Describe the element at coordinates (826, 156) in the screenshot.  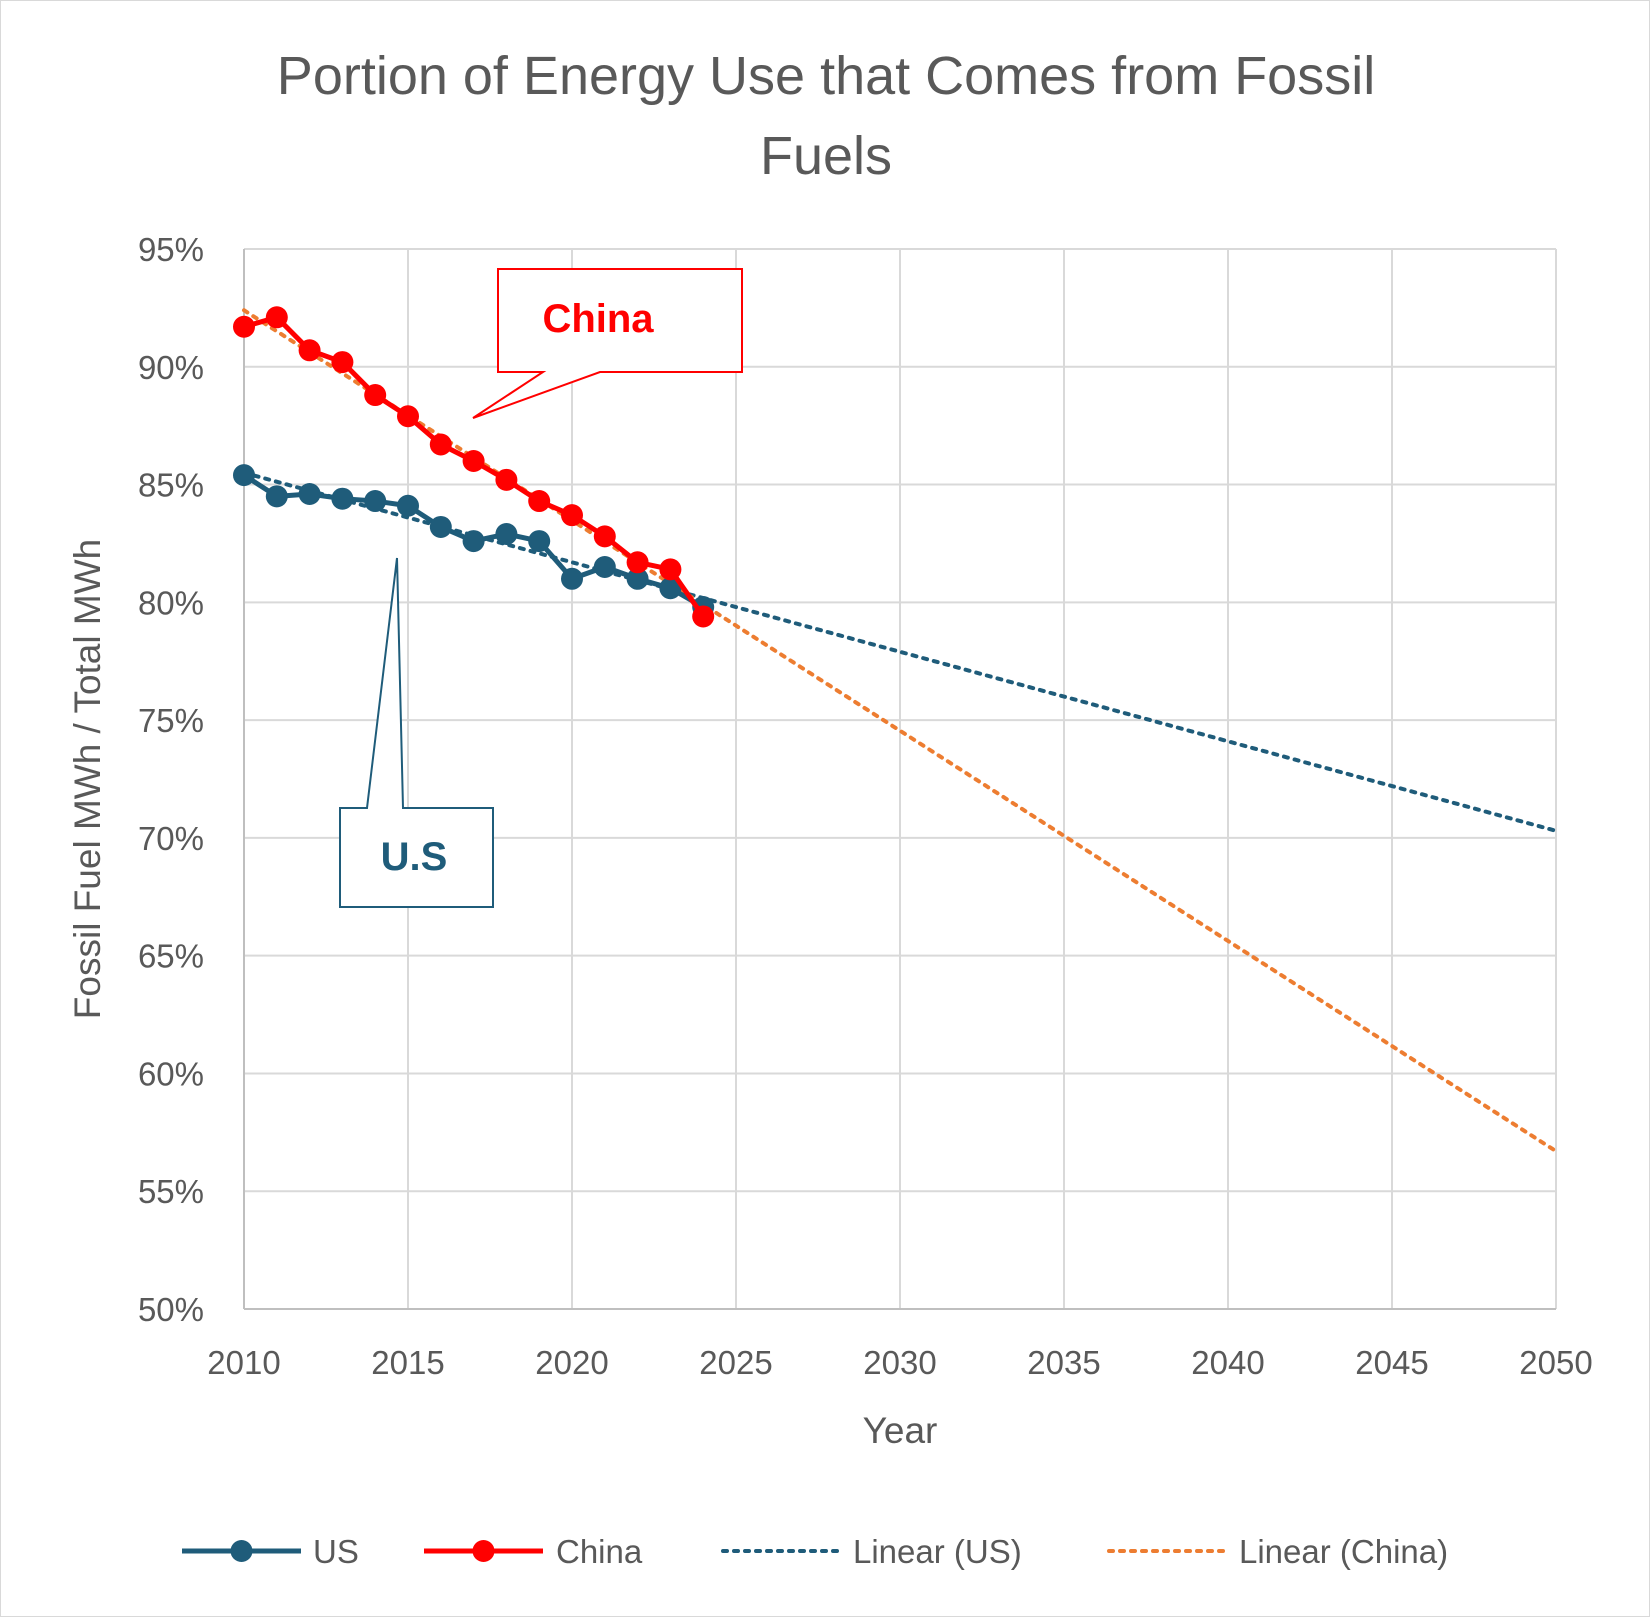
I see `chart-title-line: Fuels` at that location.